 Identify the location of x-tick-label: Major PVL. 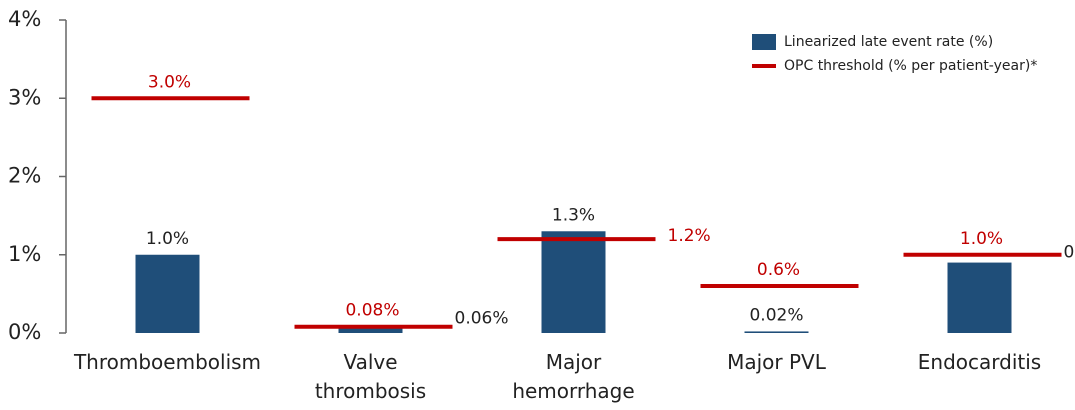
(776, 362).